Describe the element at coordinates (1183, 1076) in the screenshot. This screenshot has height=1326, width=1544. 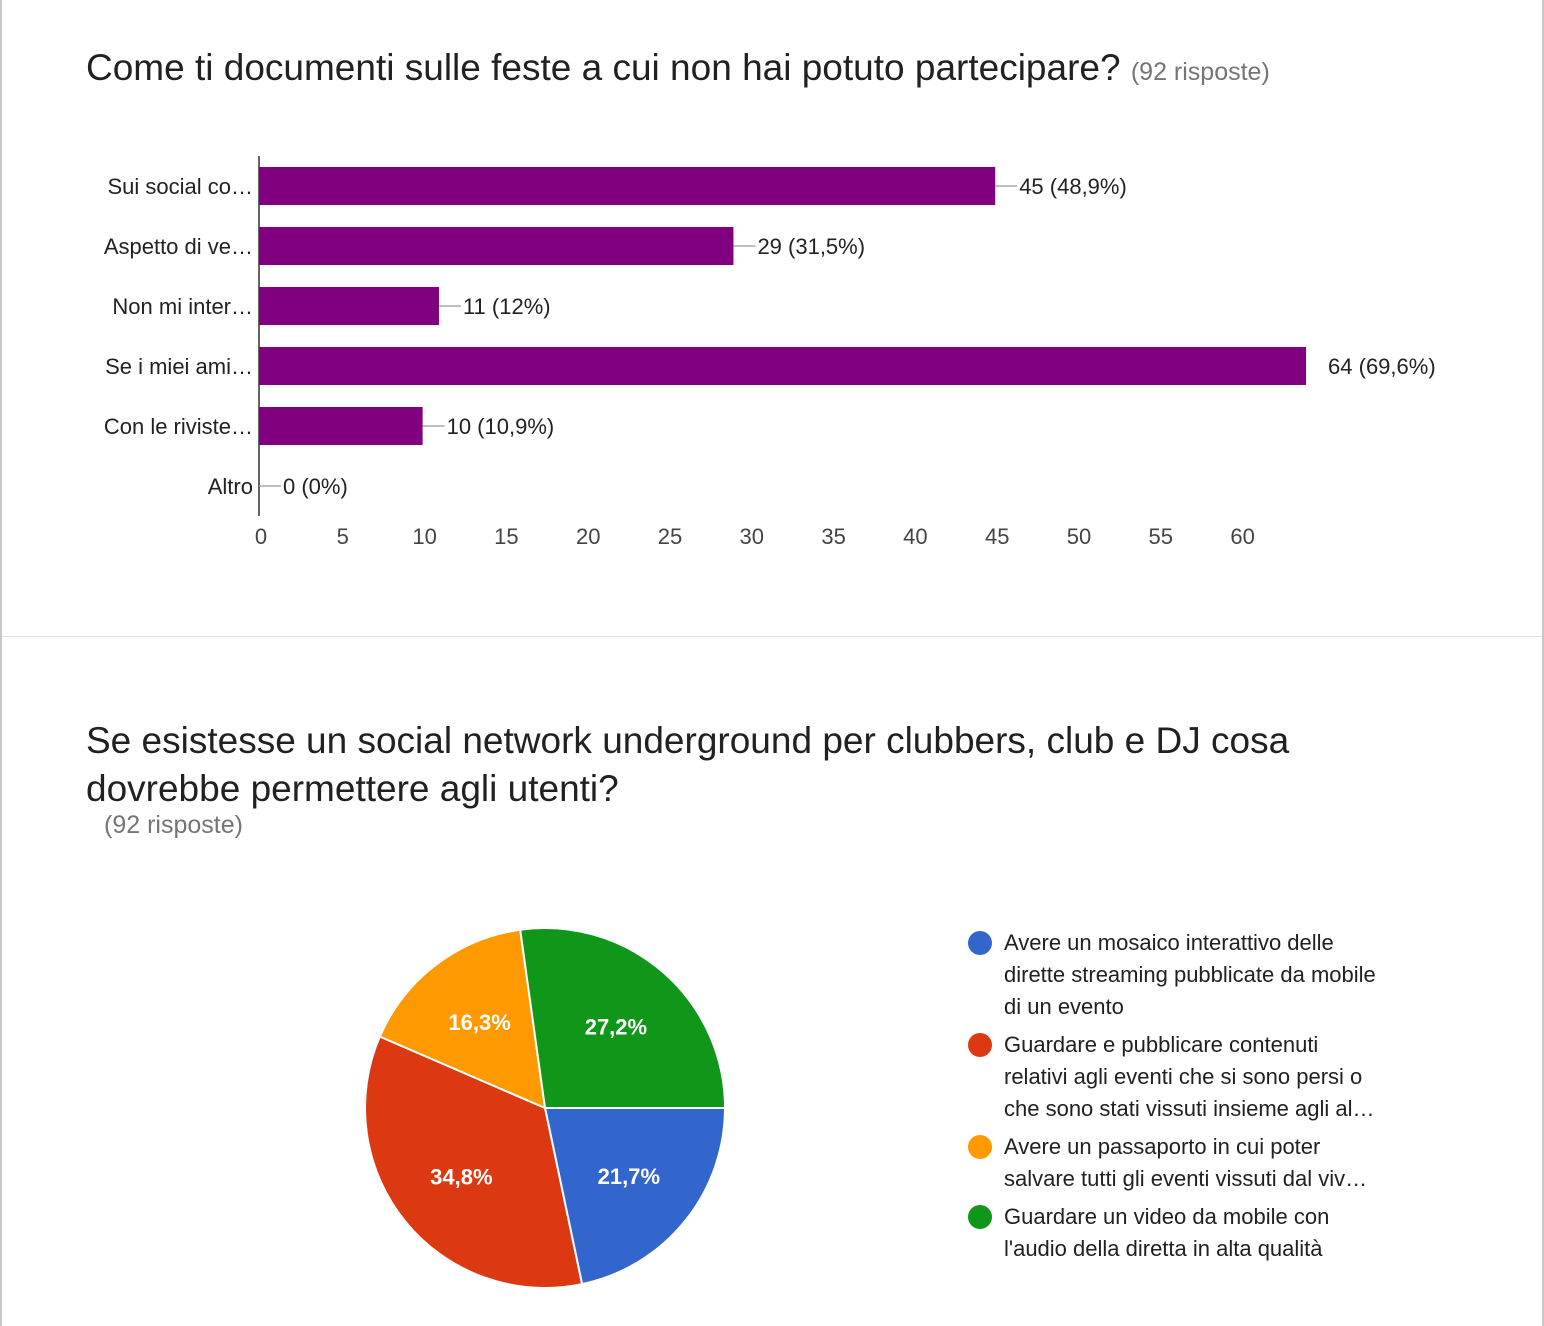
I see `legend-label-line: relativi agli eventi che si sono persi o` at that location.